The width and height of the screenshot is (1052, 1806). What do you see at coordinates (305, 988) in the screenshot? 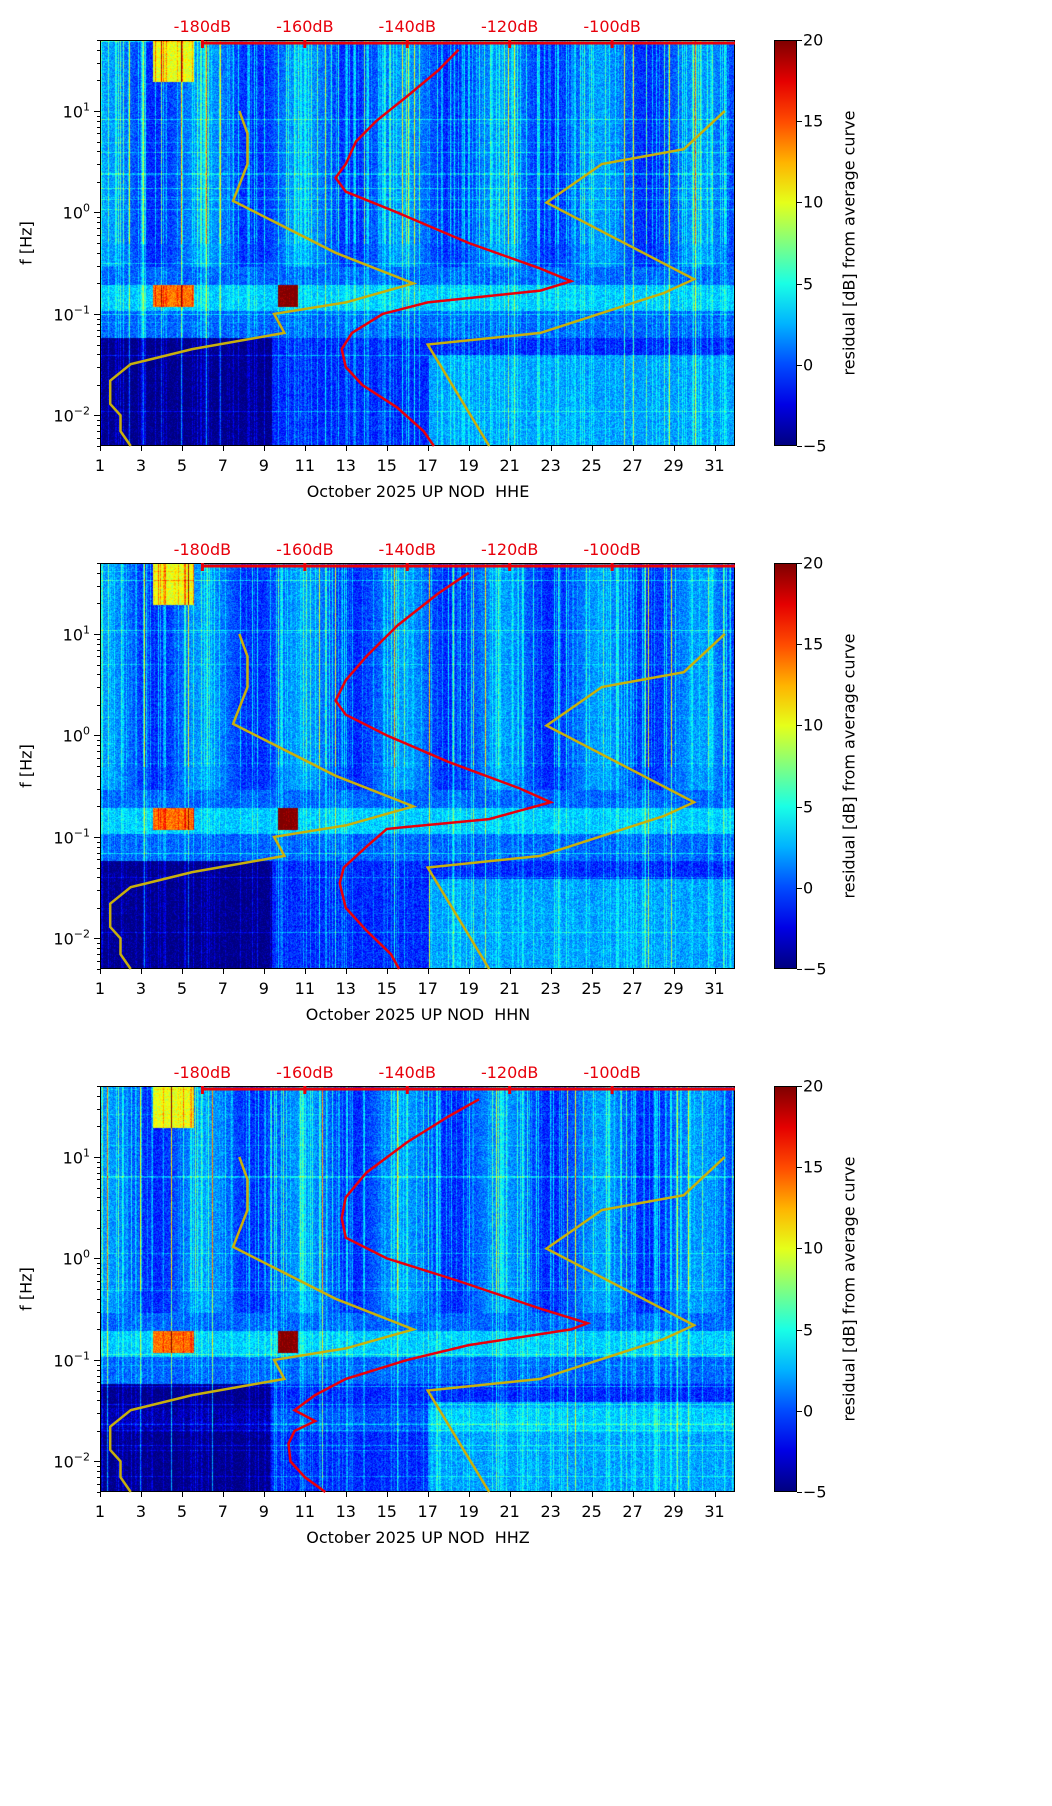
I see `x-tick-label: 11` at bounding box center [305, 988].